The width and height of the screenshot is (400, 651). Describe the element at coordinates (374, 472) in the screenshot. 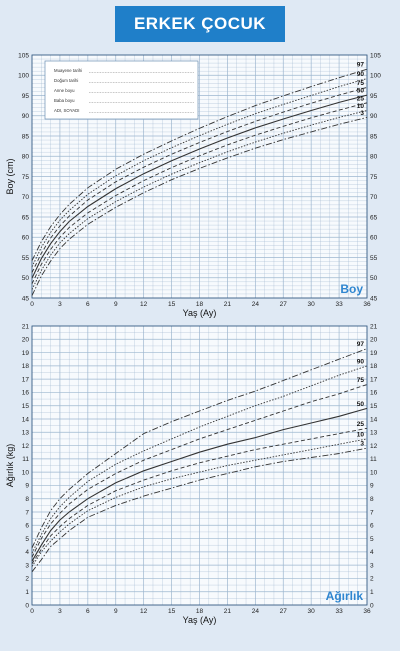

I see `y-tick-label-right: 10` at that location.